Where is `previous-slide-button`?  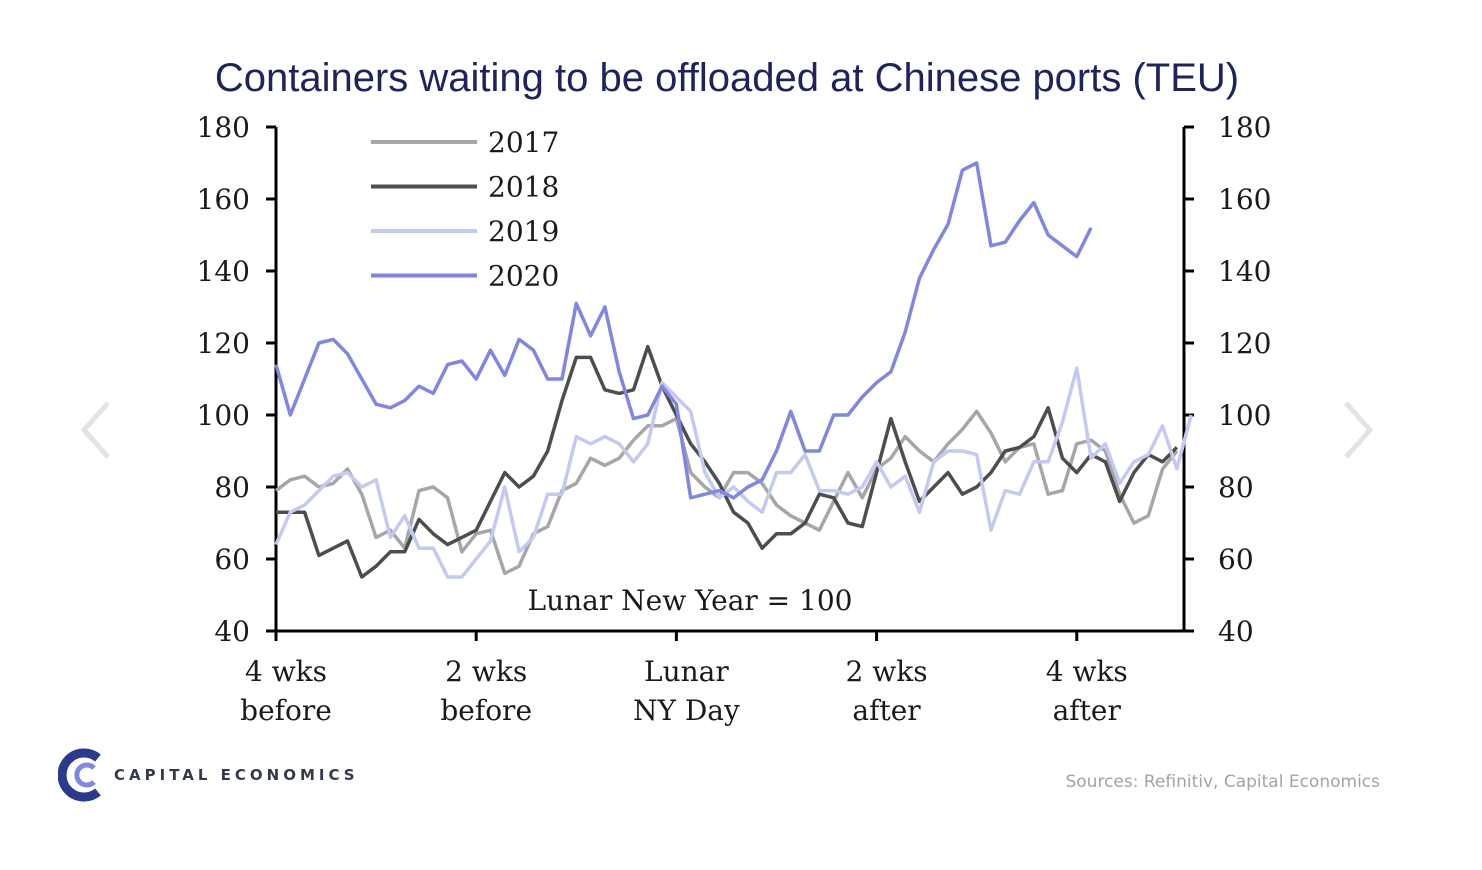 previous-slide-button is located at coordinates (98, 430).